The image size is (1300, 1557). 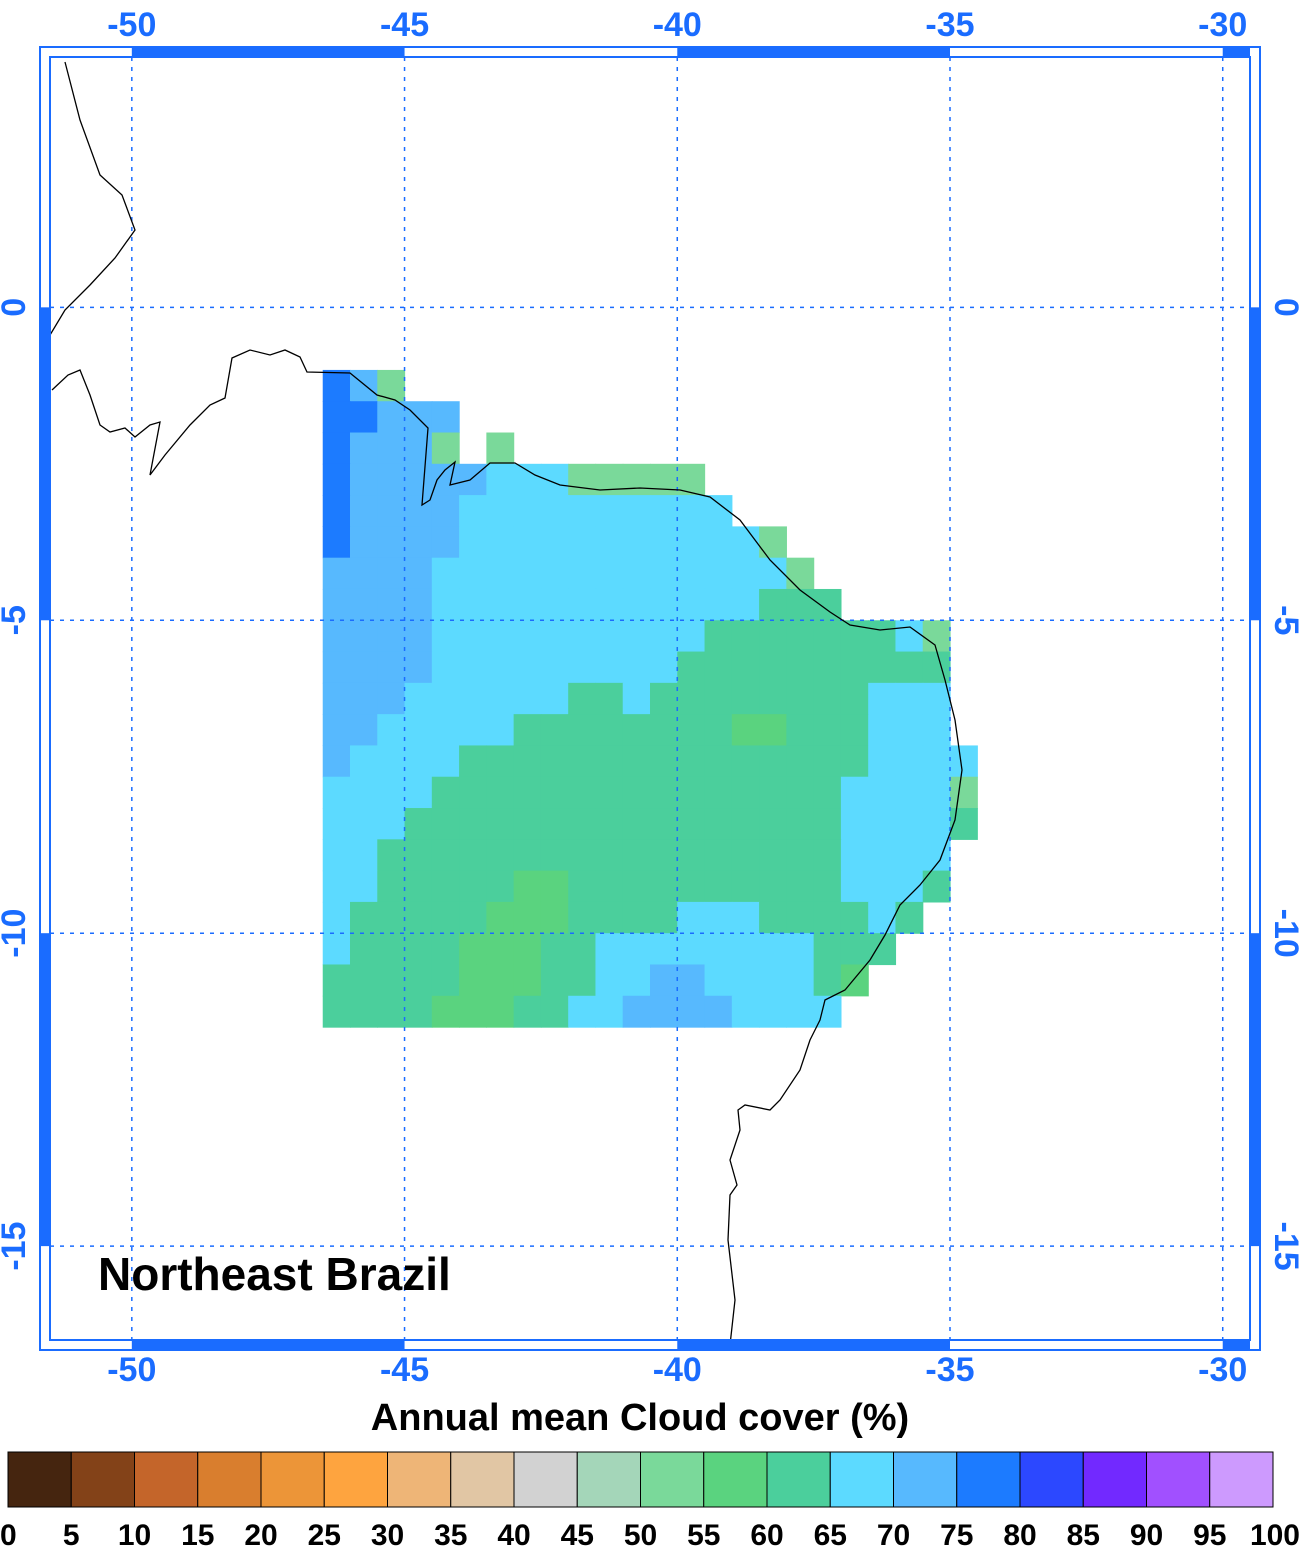 I want to click on colorbar-tick-label: 75, so click(x=956, y=1535).